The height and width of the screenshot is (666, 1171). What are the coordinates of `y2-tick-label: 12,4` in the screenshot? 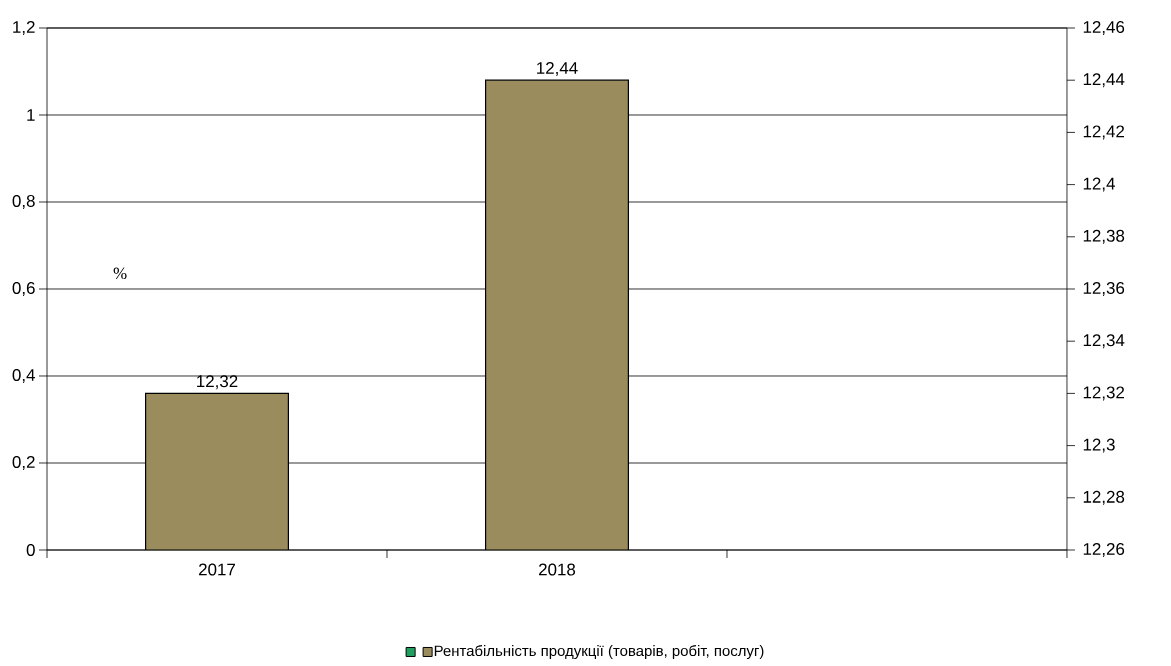 It's located at (1099, 184).